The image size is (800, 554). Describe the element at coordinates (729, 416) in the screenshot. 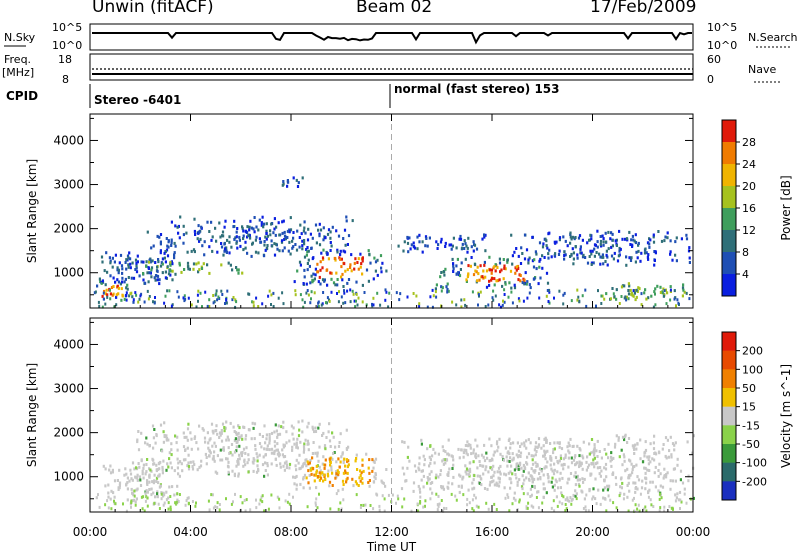

I see `velocity-colorbar-frame` at that location.